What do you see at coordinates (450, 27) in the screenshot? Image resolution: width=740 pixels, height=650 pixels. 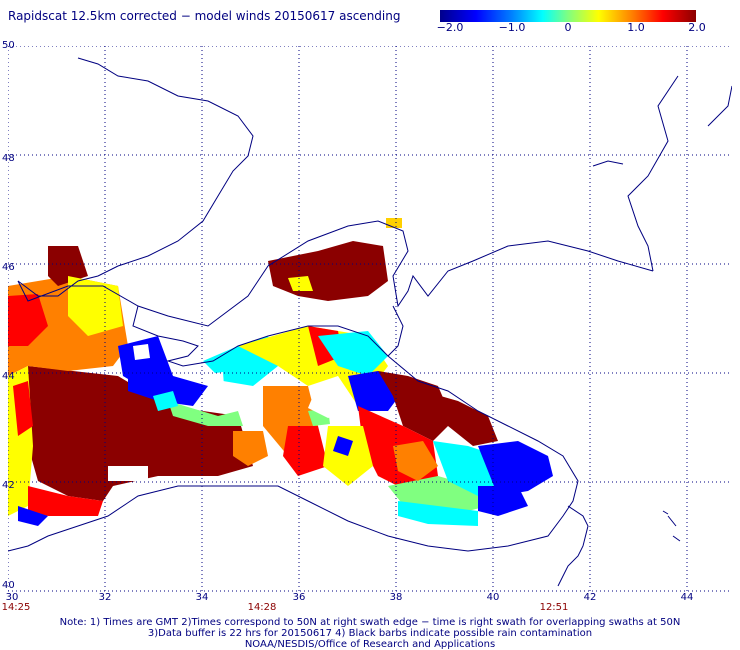 I see `colorbar-label: −2.0` at bounding box center [450, 27].